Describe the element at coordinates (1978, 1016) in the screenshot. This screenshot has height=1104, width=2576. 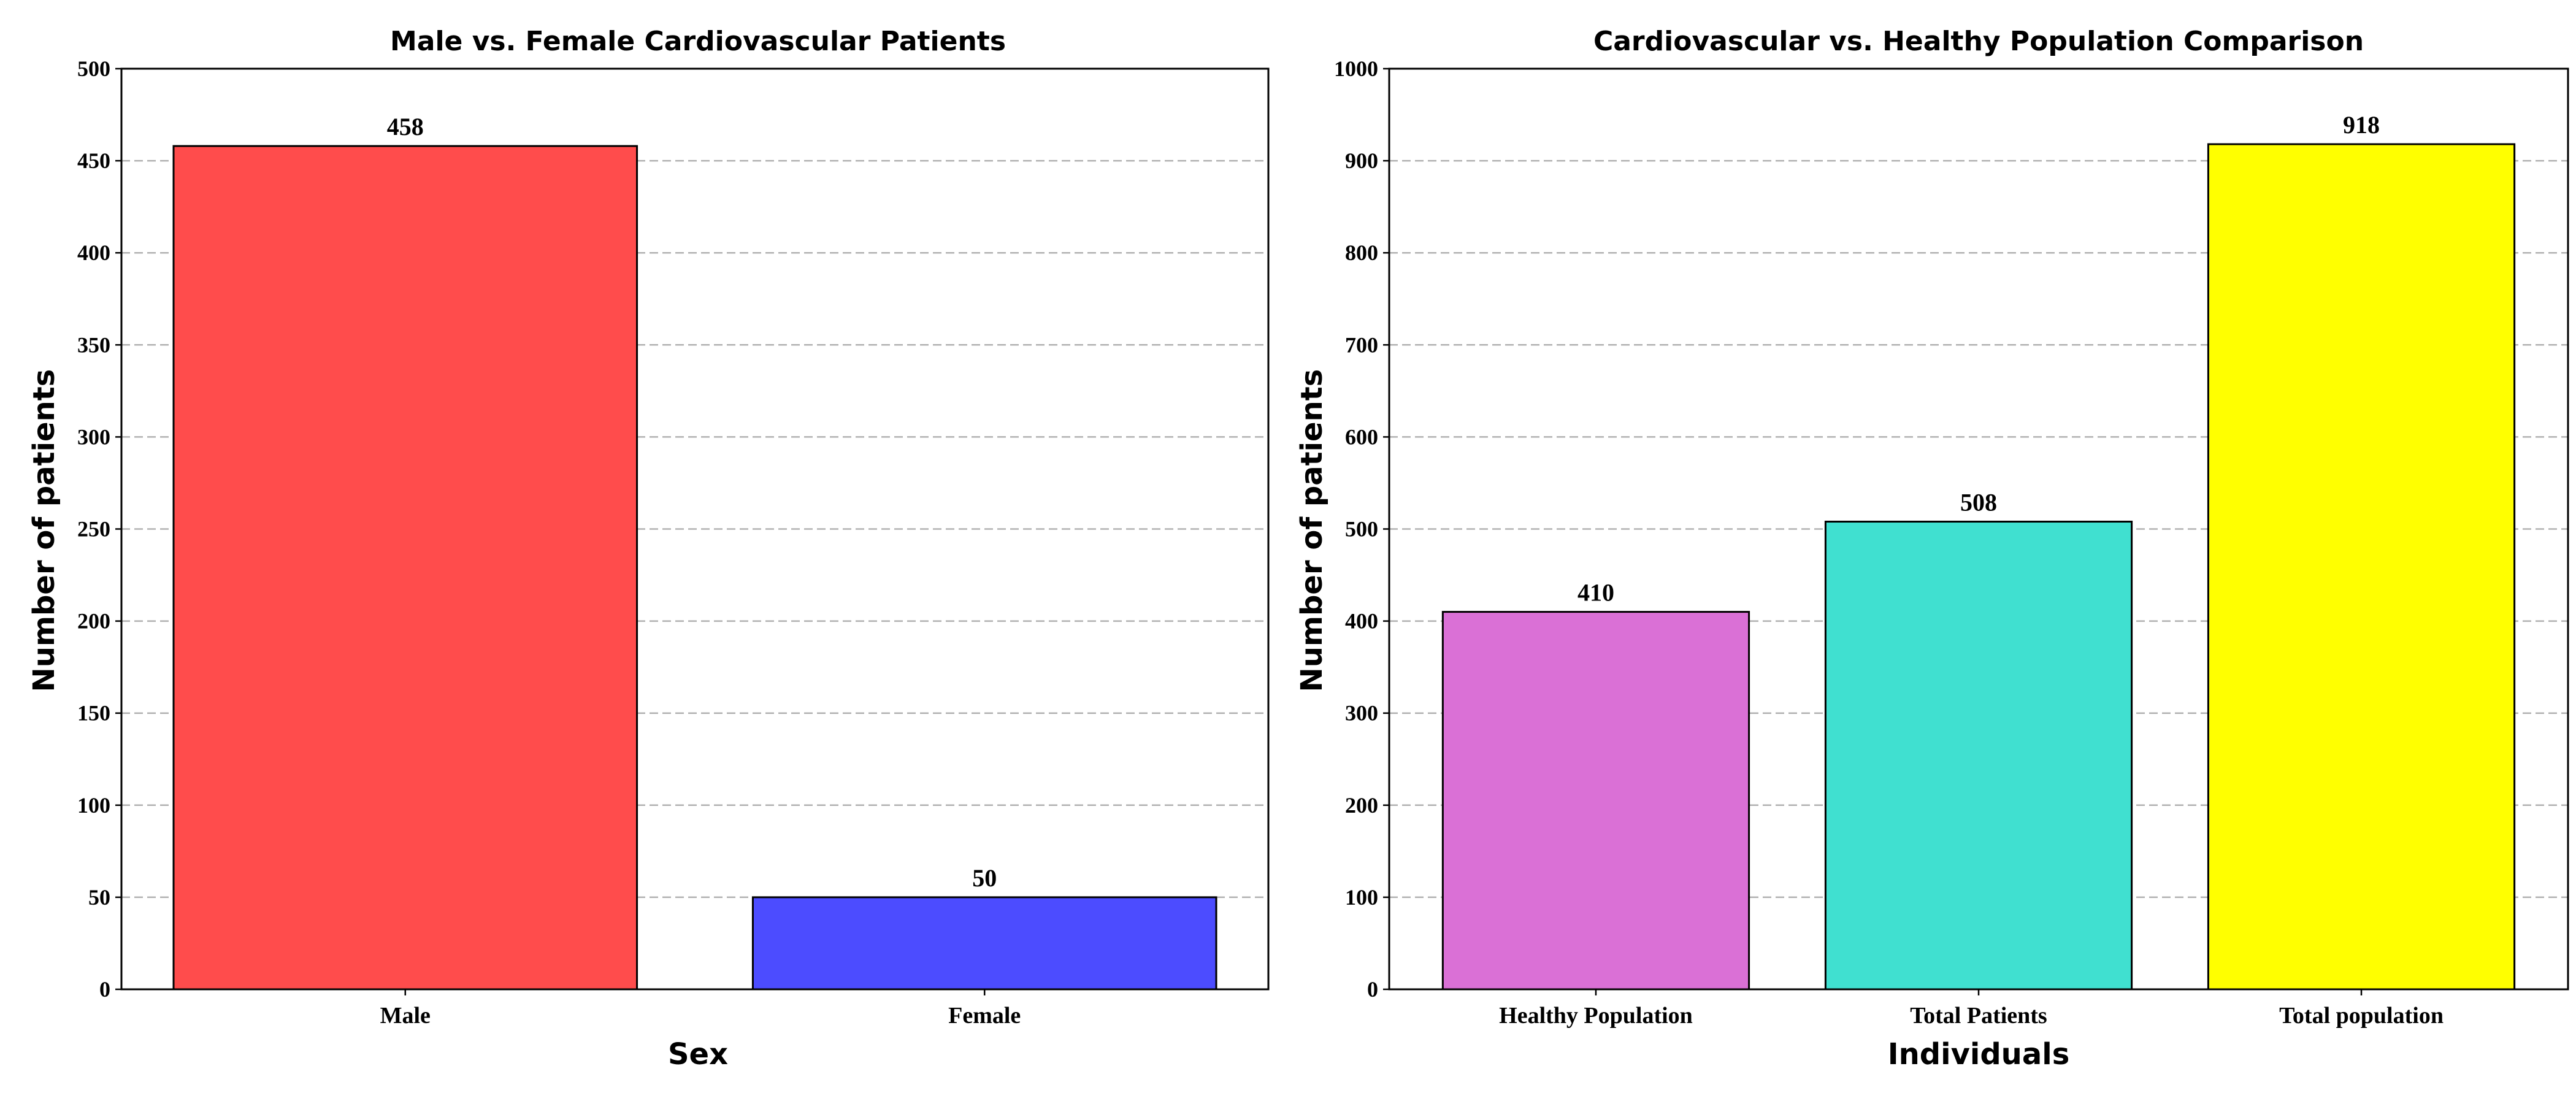
I see `x-tick-label: Total Patients` at that location.